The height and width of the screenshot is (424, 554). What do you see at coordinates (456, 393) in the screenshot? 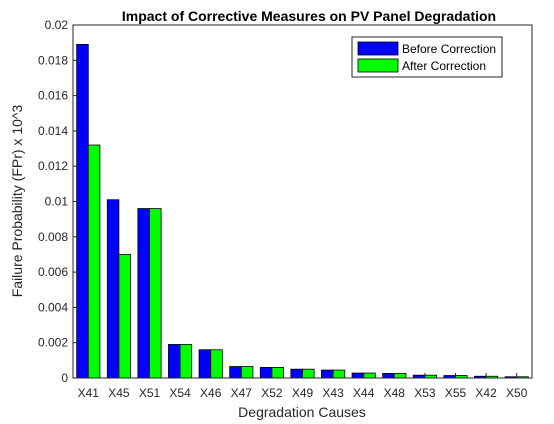
I see `x-tick-label: X55` at bounding box center [456, 393].